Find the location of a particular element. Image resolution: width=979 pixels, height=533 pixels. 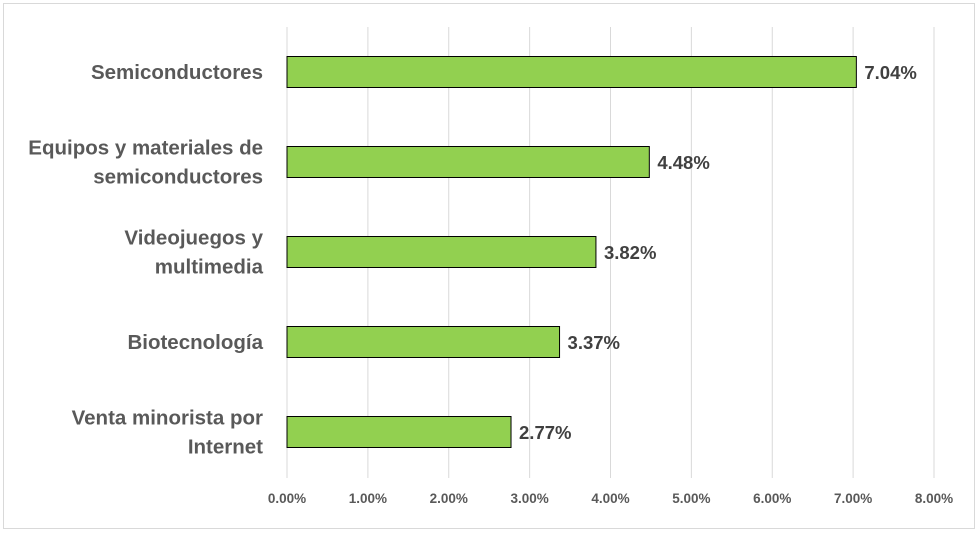

category-label: Biotecnología is located at coordinates (195, 342).